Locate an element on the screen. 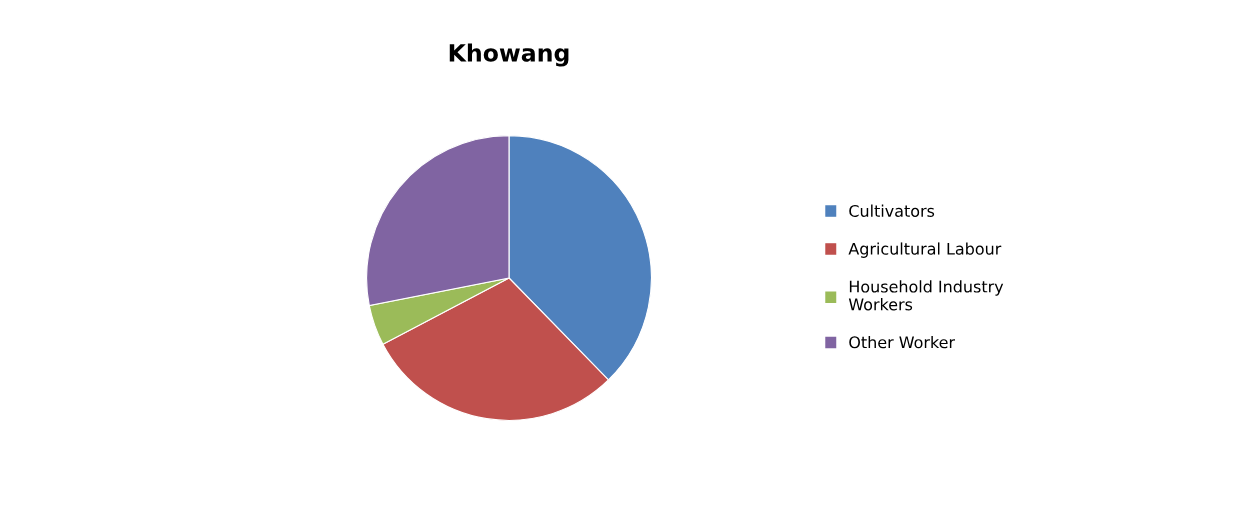 The width and height of the screenshot is (1258, 510). legend-label: Household Industry Workers is located at coordinates (926, 295).